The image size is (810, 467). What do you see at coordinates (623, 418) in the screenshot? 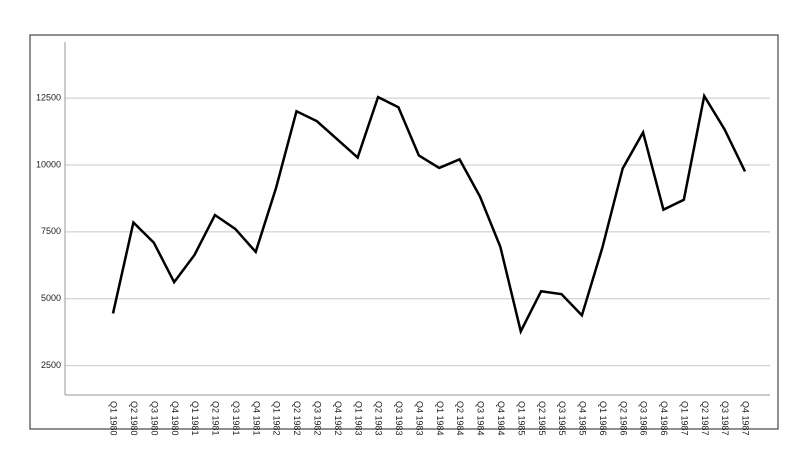
I see `x-tick-label: Q2 1986` at bounding box center [623, 418].